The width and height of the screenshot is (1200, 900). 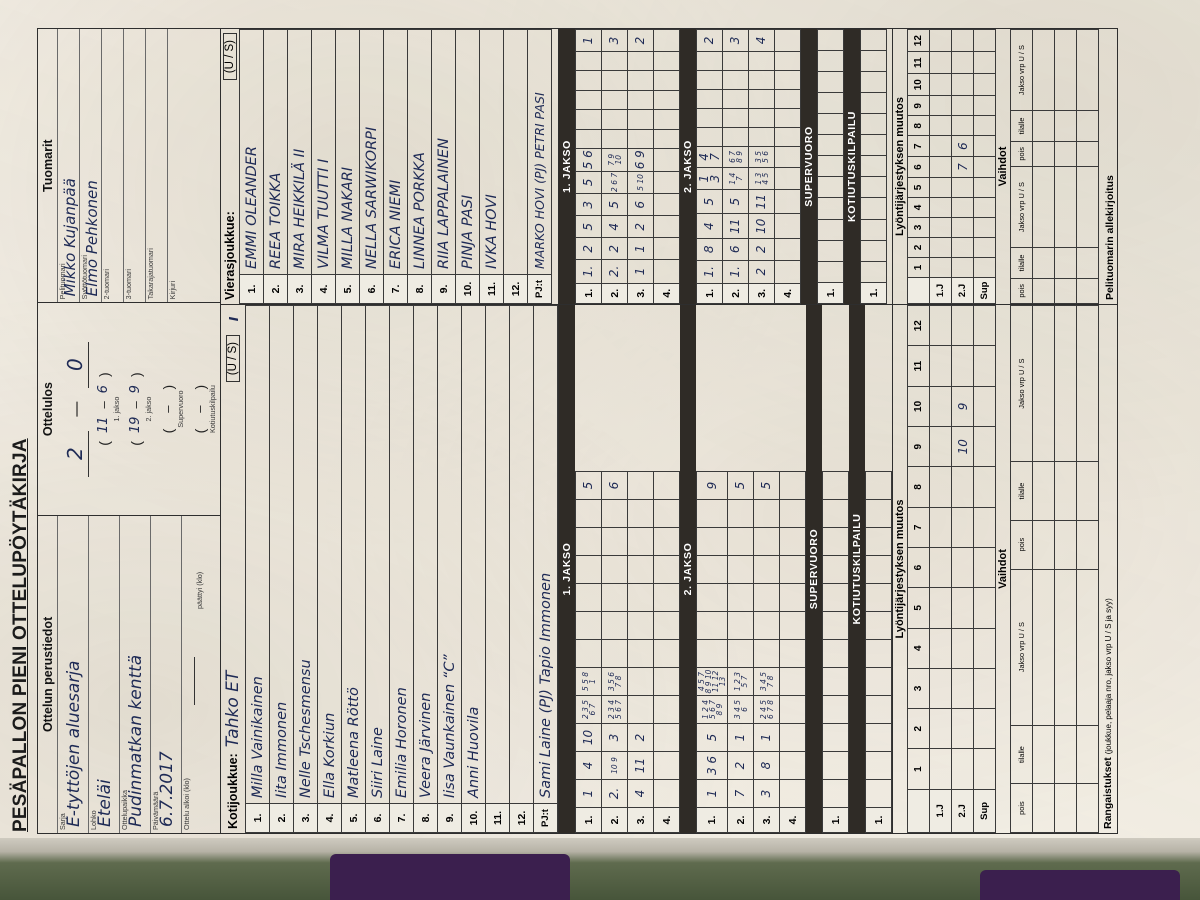 What do you see at coordinates (962, 446) in the screenshot?
I see `batting-order-cell: 10` at bounding box center [962, 446].